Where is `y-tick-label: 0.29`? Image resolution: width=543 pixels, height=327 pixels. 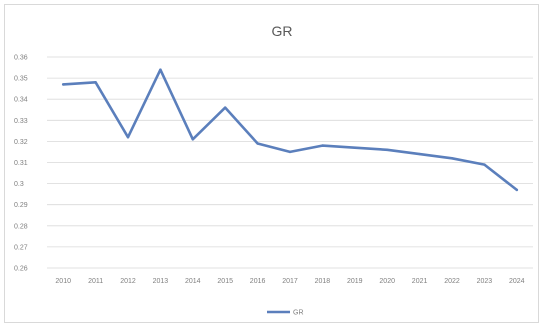 y-tick-label: 0.29 is located at coordinates (21, 205).